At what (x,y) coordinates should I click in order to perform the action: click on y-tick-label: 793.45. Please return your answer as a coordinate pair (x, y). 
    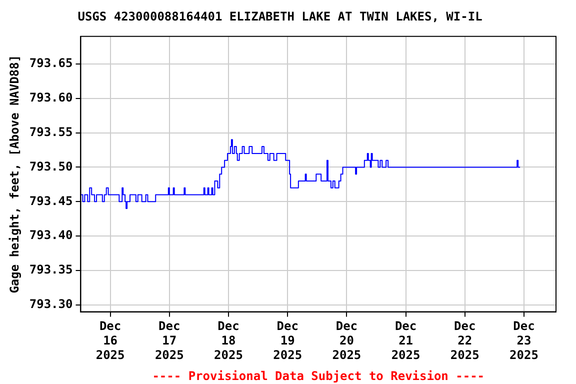
    Looking at the image, I should click on (51, 201).